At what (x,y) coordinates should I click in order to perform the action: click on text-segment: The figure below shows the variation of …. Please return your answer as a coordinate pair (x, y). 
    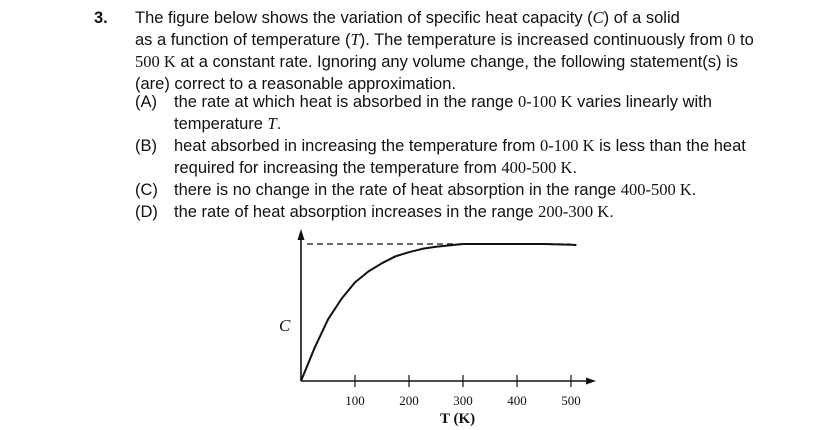
    Looking at the image, I should click on (364, 18).